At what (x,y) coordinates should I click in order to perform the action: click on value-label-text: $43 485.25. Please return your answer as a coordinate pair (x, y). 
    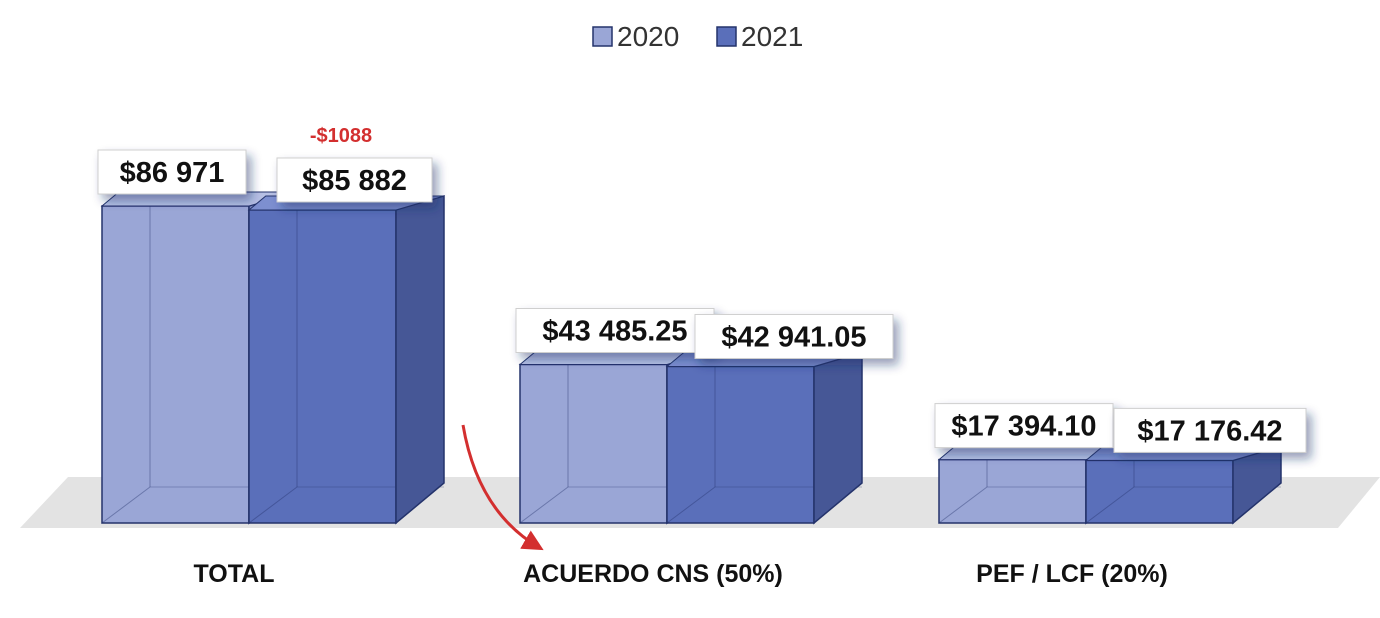
    Looking at the image, I should click on (614, 331).